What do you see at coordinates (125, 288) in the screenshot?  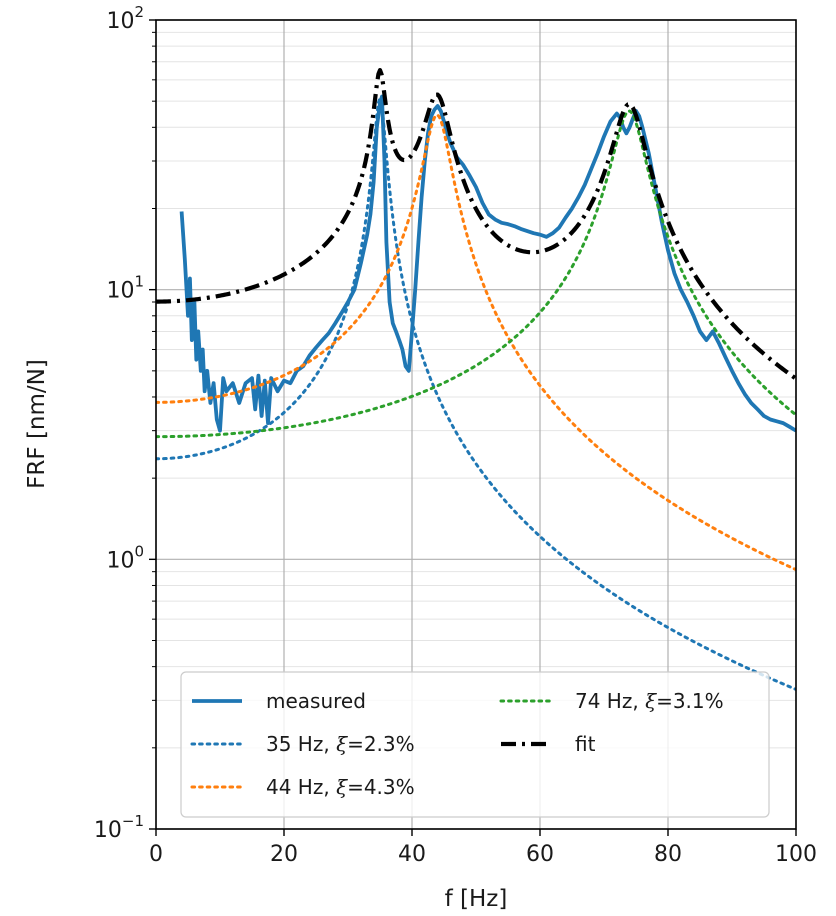 I see `y-tick-label: 10¹` at bounding box center [125, 288].